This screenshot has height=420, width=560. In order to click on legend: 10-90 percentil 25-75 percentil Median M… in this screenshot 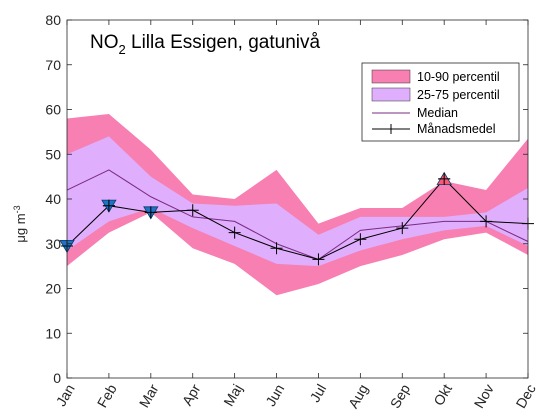, I will do `click(440, 102)`.